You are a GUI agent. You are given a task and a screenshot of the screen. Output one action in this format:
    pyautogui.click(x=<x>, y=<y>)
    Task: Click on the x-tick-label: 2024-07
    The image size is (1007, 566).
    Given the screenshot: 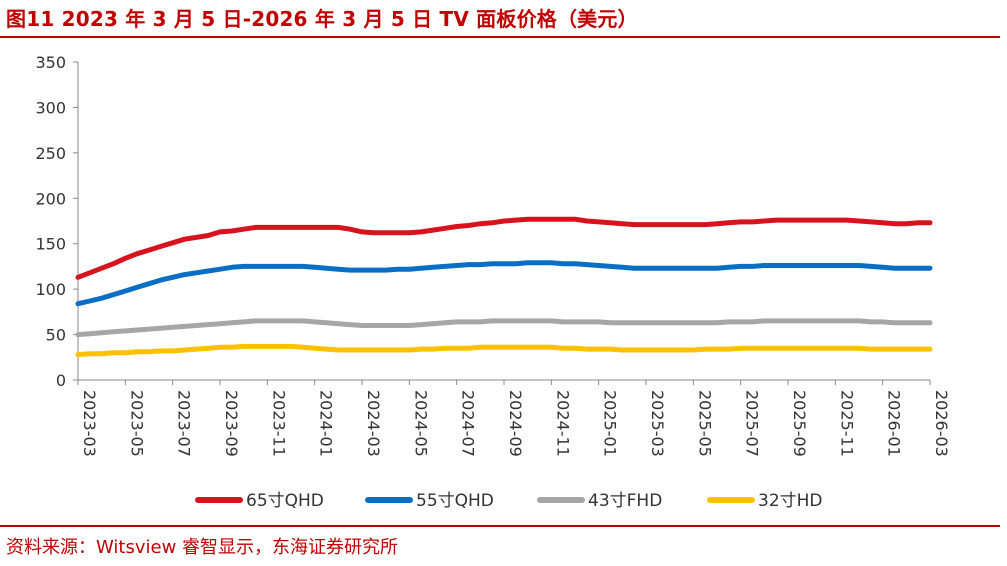 What is the action you would take?
    pyautogui.click(x=468, y=423)
    